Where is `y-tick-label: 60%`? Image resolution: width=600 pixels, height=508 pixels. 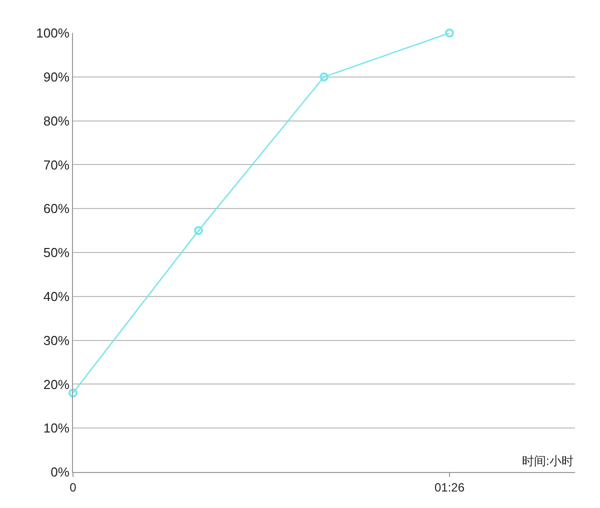 y-tick-label: 60% is located at coordinates (56, 208).